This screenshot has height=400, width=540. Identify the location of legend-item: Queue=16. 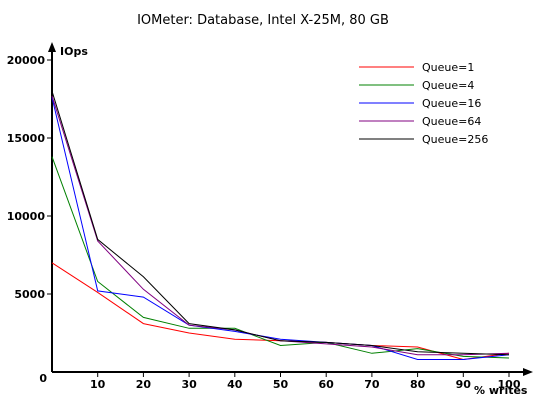
(420, 103).